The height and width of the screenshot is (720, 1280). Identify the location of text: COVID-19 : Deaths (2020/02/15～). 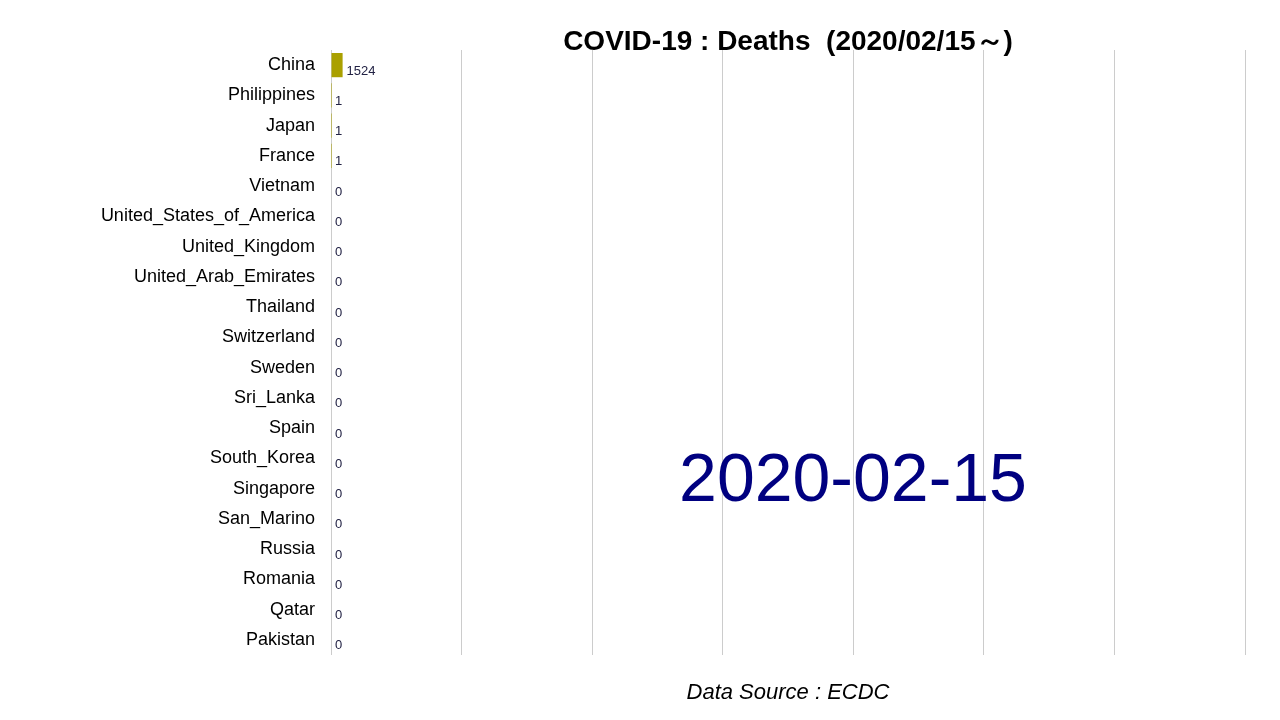
(788, 40).